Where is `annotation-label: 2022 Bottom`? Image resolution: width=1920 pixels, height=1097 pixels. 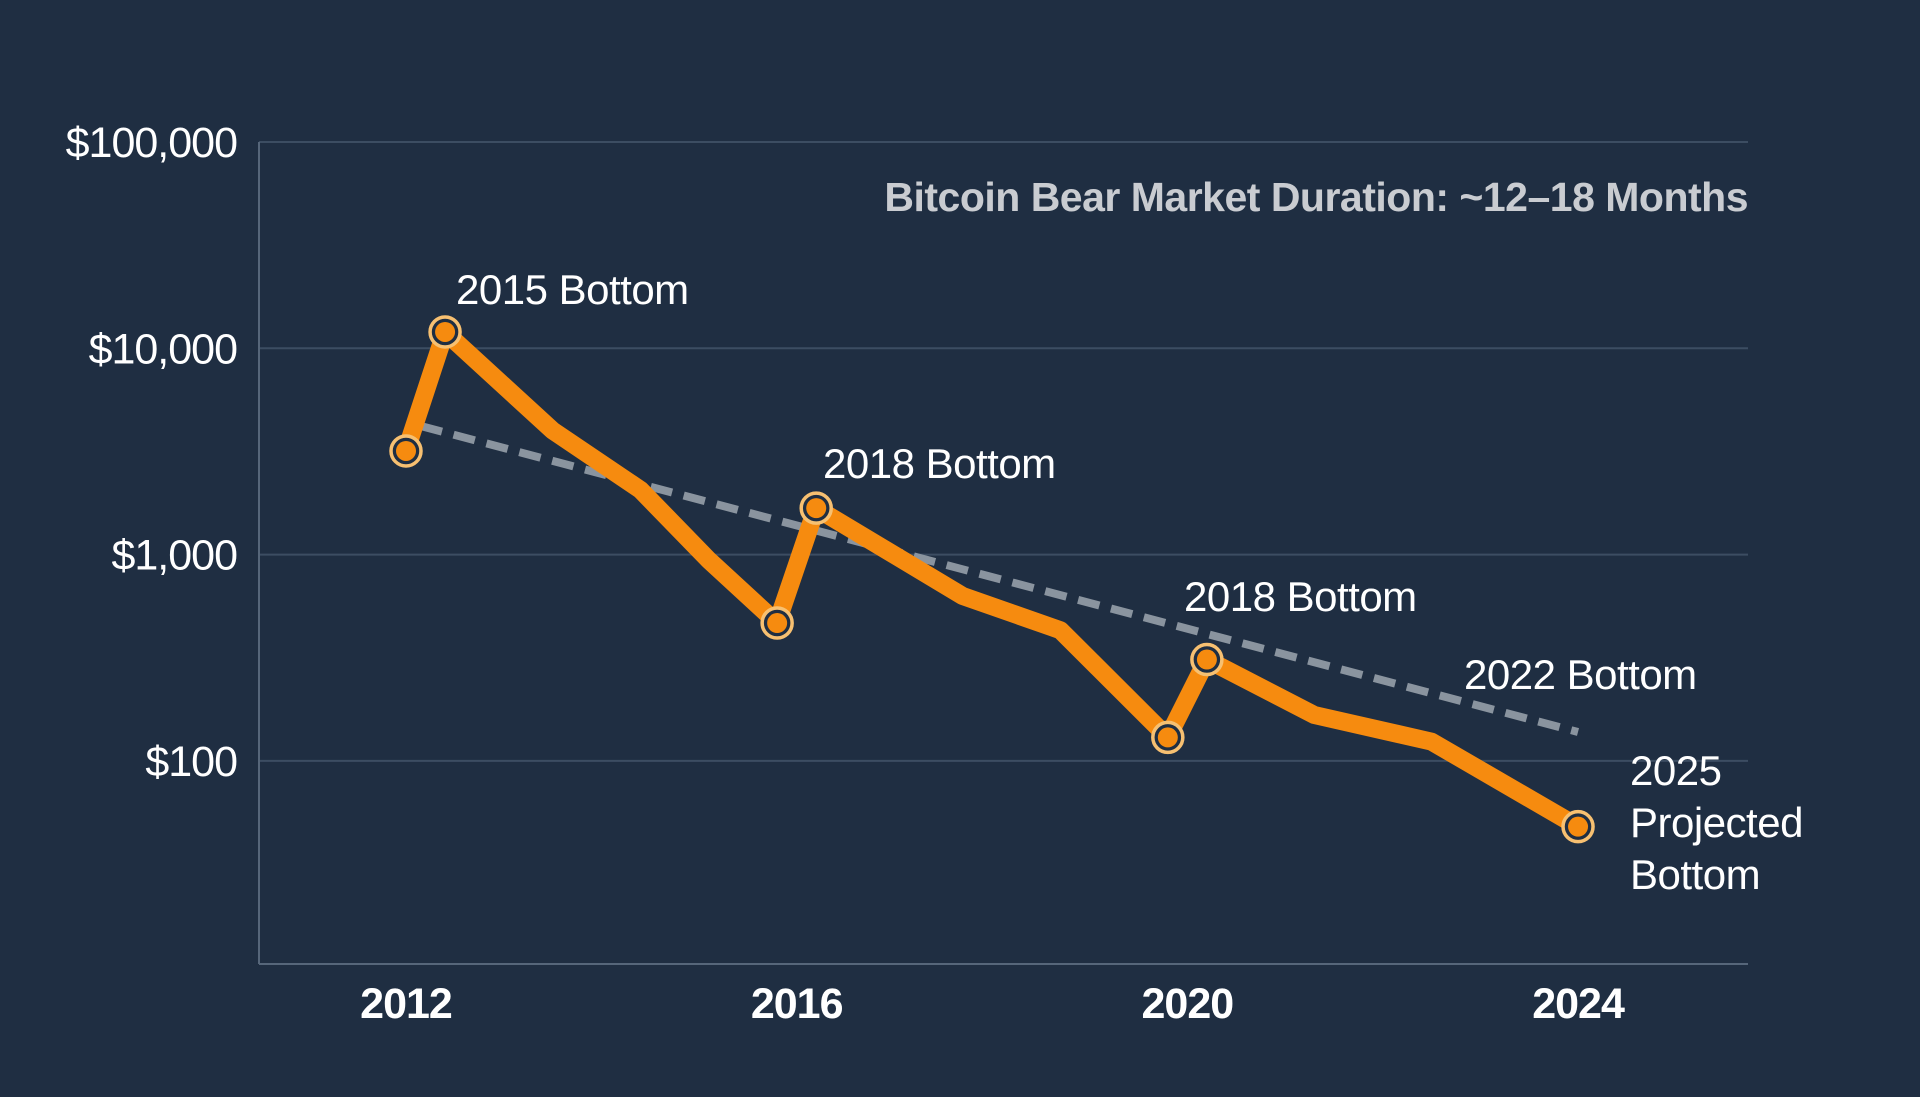
annotation-label: 2022 Bottom is located at coordinates (1580, 674).